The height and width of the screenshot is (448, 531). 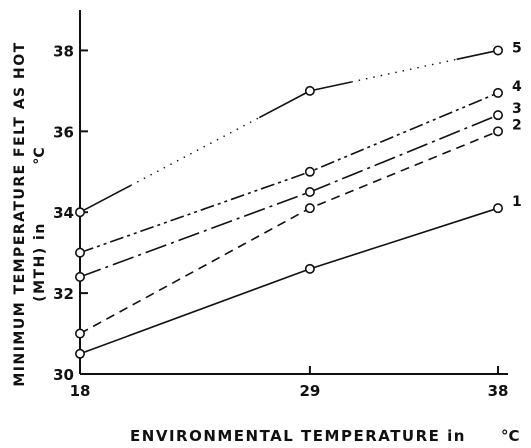 What do you see at coordinates (40, 155) in the screenshot?
I see `y-axis-unit: °C` at bounding box center [40, 155].